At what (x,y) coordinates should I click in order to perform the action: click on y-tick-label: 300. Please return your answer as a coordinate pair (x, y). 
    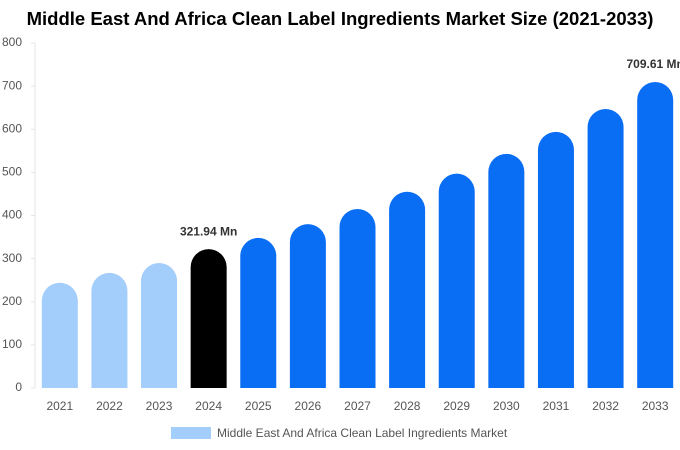
    Looking at the image, I should click on (12, 258).